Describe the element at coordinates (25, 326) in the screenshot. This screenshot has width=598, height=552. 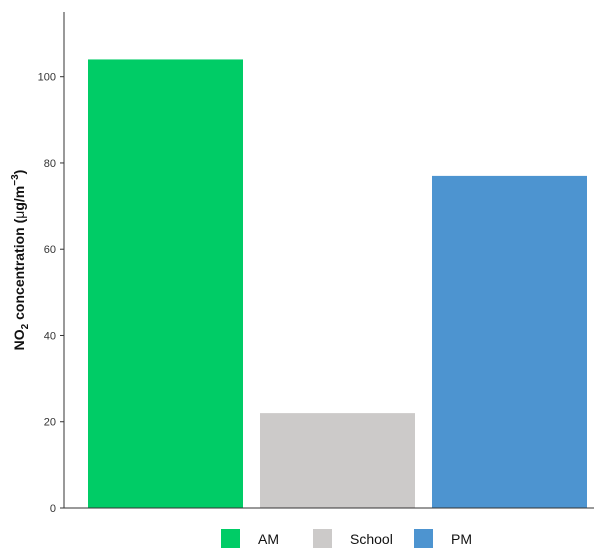
I see `y-axis-label-subscript: 2` at that location.